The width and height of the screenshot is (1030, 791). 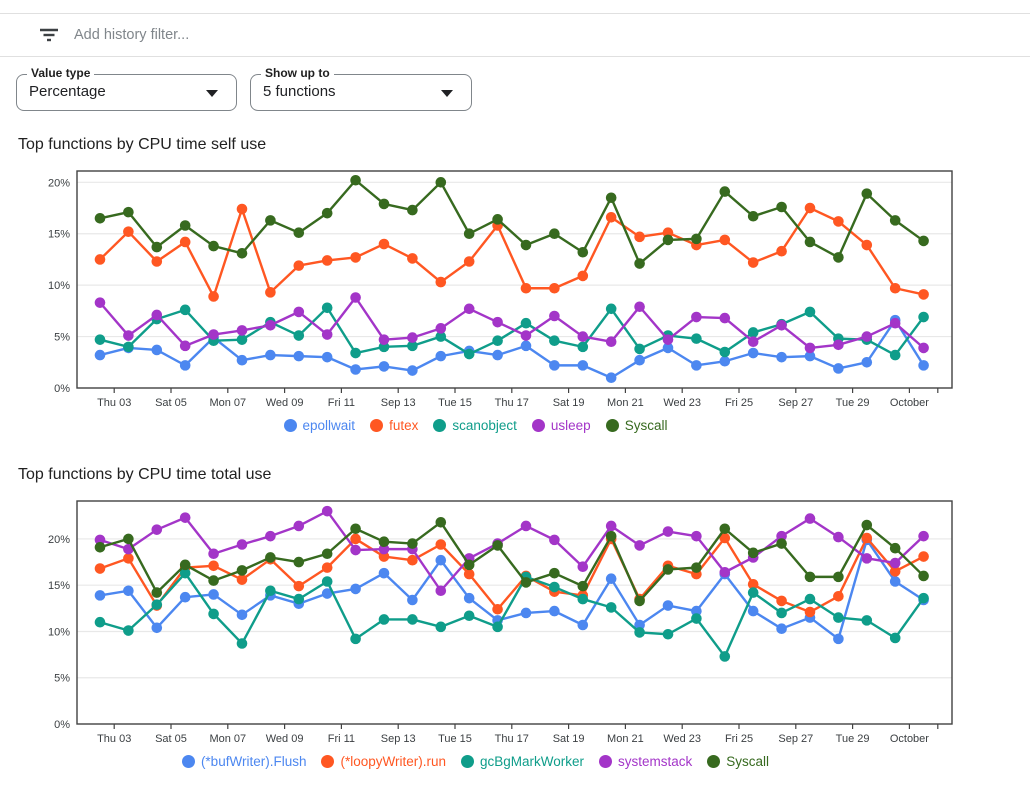 What do you see at coordinates (361, 88) in the screenshot?
I see `show-up-to-select: Show up to 5 functions` at bounding box center [361, 88].